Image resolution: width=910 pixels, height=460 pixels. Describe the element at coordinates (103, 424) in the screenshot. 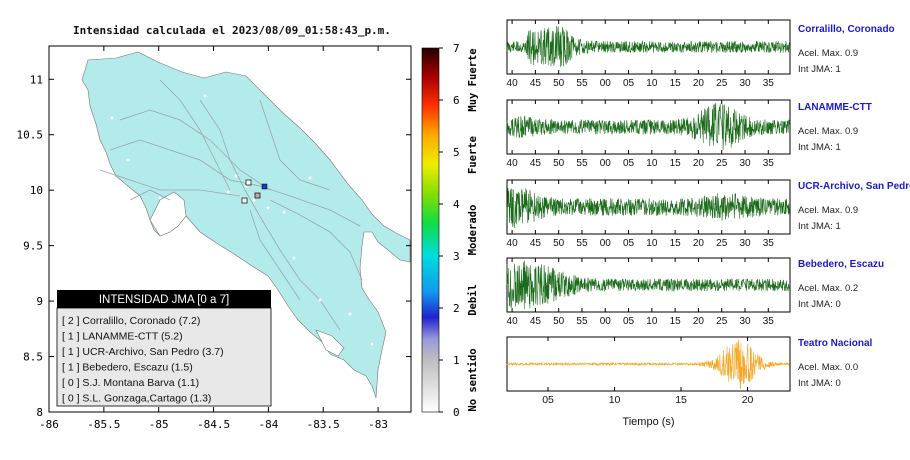

I see `map-x-tick-label: -85.5` at that location.